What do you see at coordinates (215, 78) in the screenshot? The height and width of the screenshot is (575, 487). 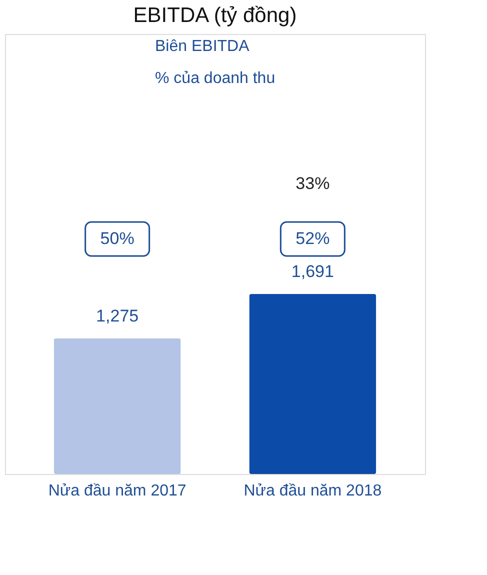 I see `text: % của doanh thu` at bounding box center [215, 78].